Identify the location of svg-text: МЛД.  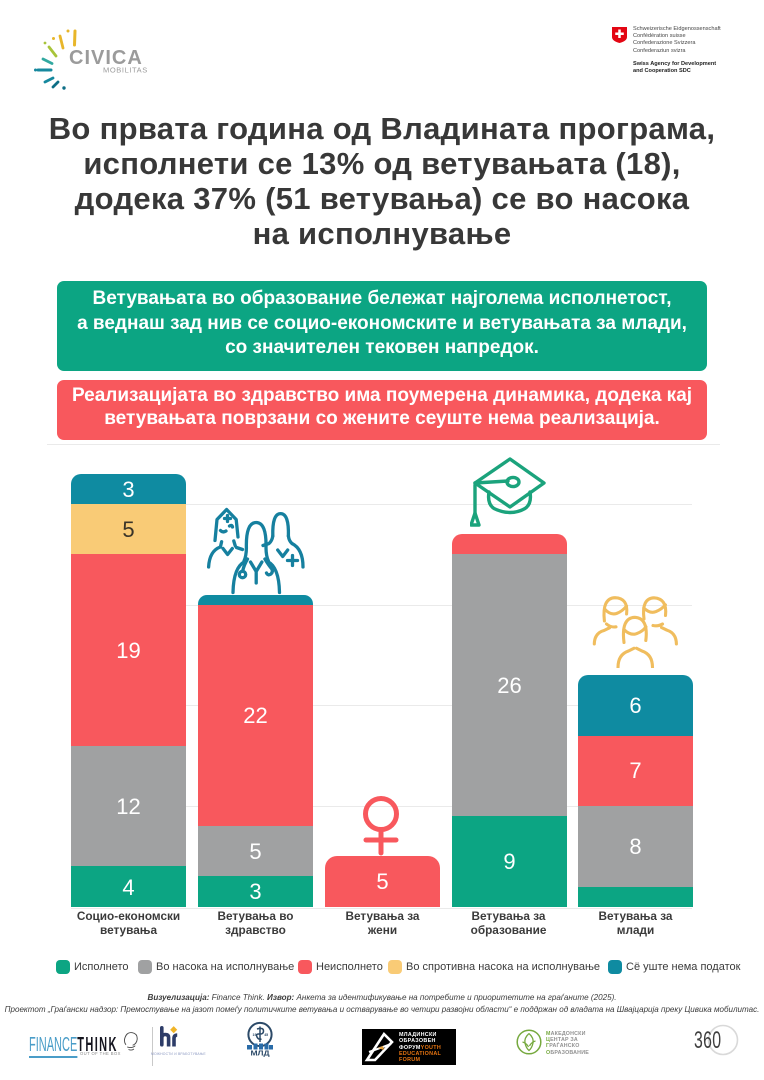
(260, 1053).